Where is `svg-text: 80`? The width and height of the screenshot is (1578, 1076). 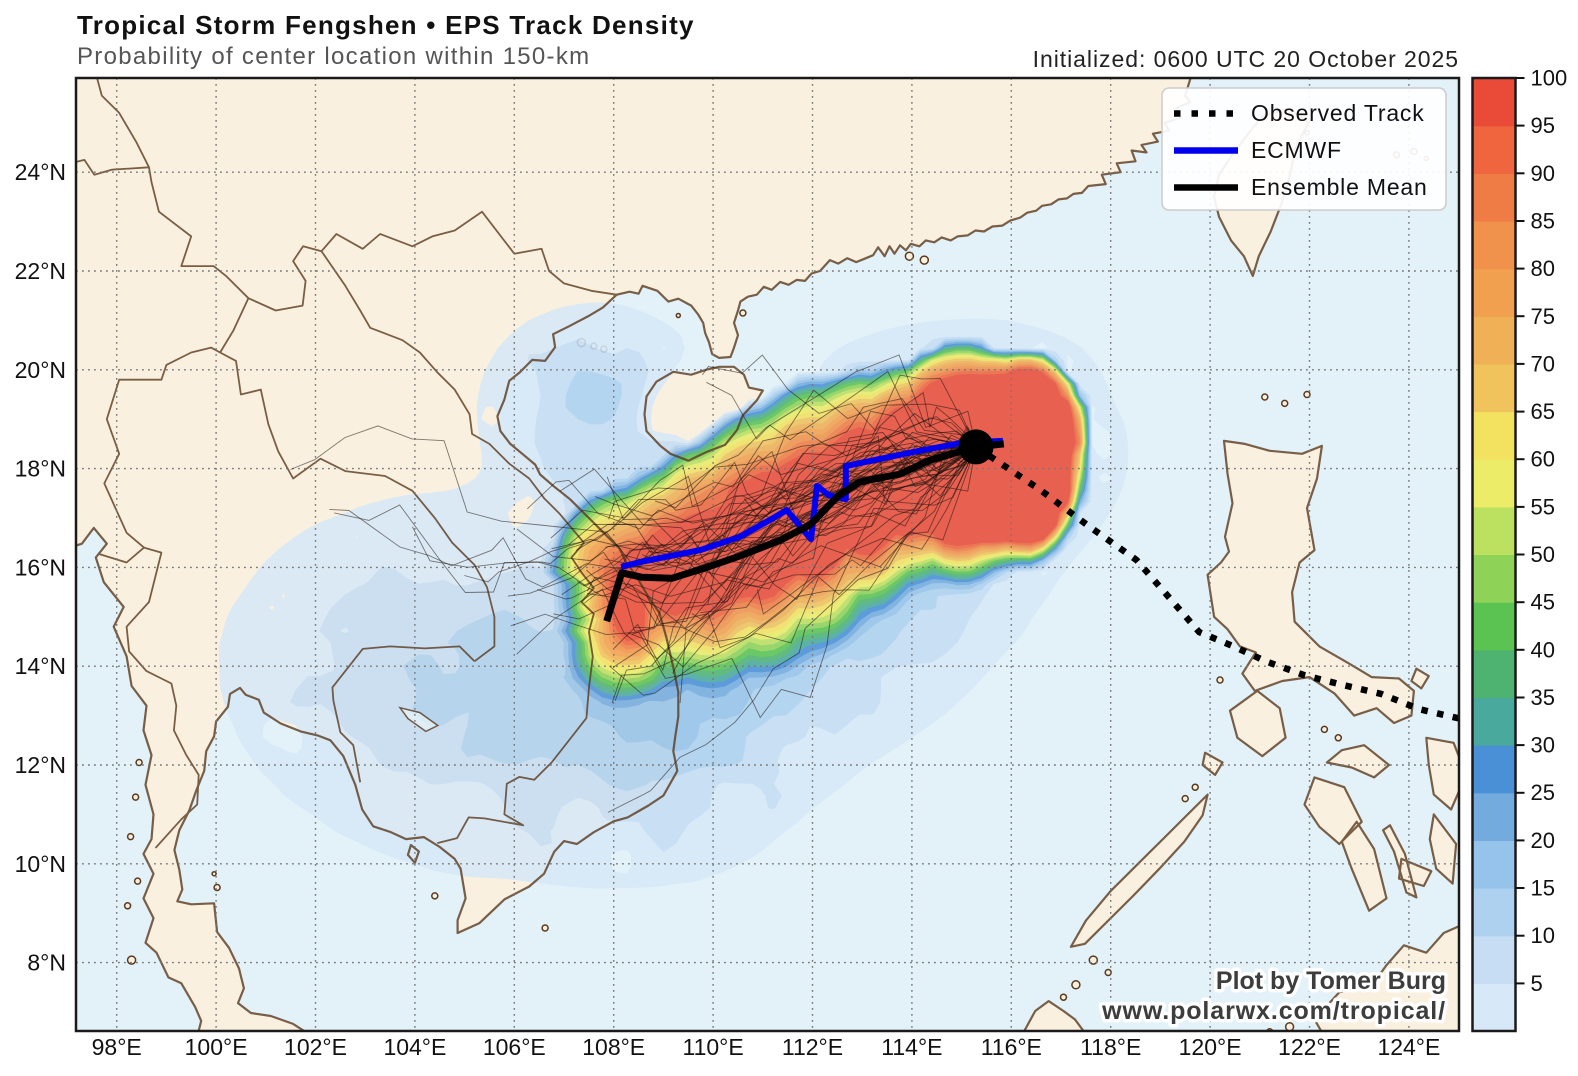 svg-text: 80 is located at coordinates (1543, 268).